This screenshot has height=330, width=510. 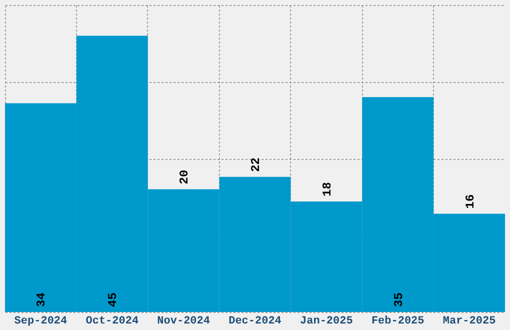 What do you see at coordinates (41, 322) in the screenshot?
I see `x-tick-label: Sep-2024` at bounding box center [41, 322].